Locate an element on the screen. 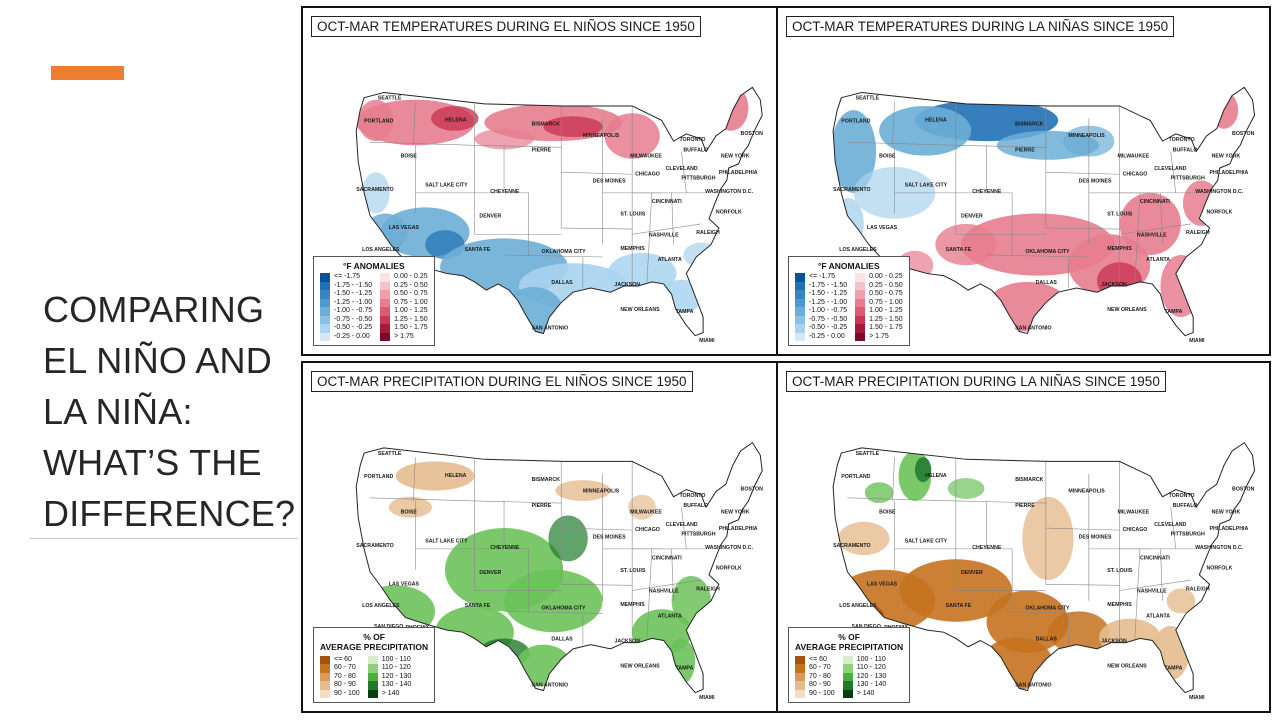  legend-entry: 60 - 70 is located at coordinates (815, 668).